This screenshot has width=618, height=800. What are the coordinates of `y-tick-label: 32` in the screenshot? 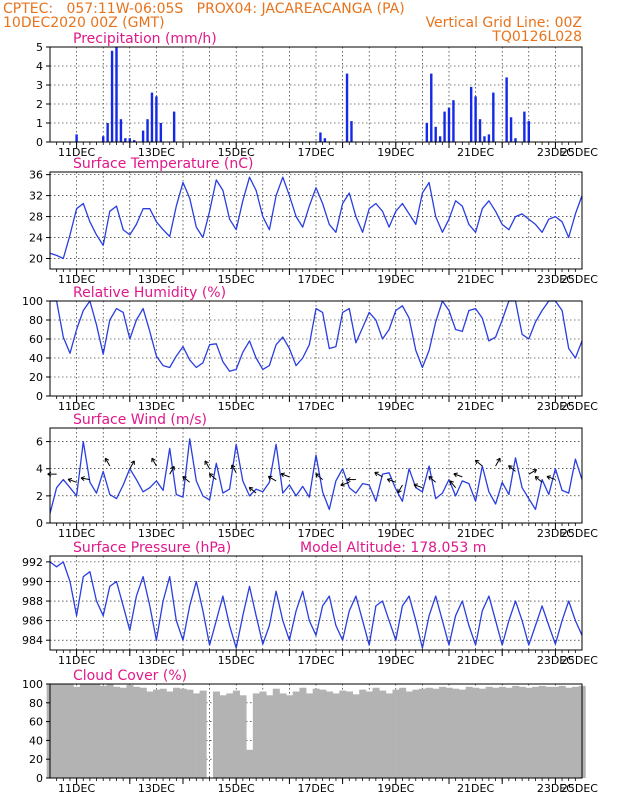 It's located at (36, 196).